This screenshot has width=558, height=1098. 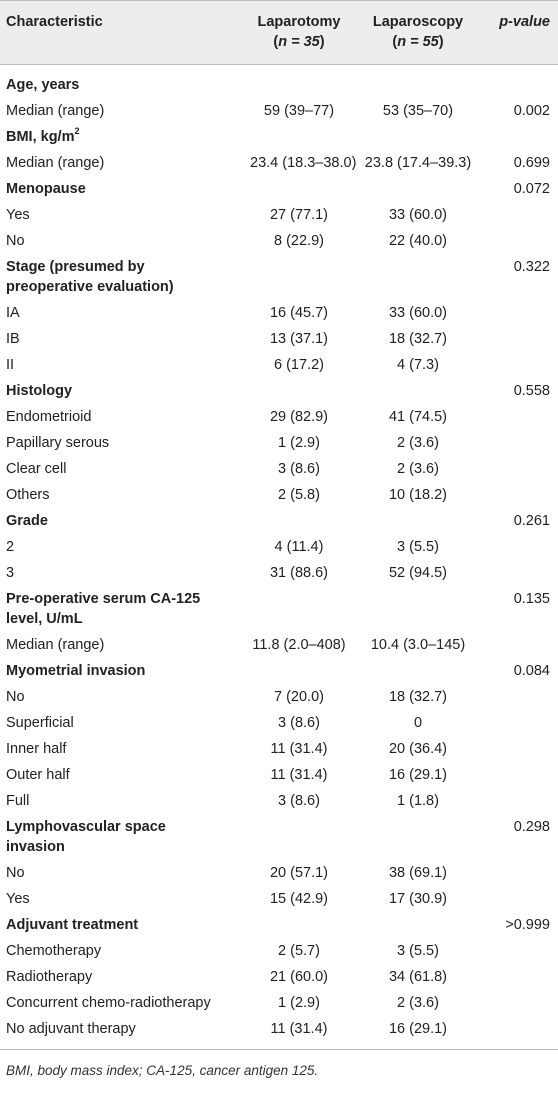 I want to click on laparotomy-value: 16 (45.7), so click(x=299, y=313).